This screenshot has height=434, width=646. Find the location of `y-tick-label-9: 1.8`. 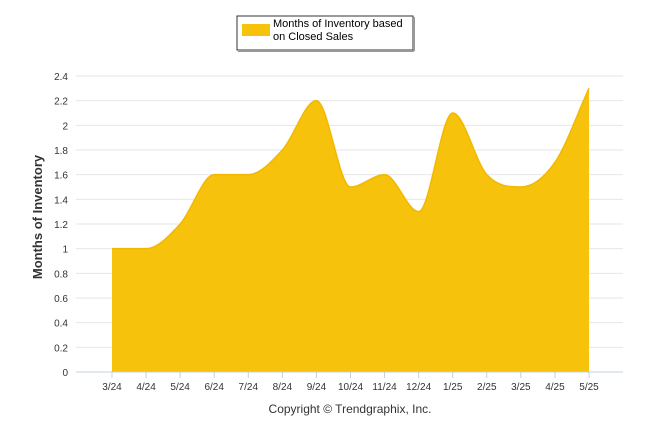

y-tick-label-9: 1.8 is located at coordinates (61, 151).